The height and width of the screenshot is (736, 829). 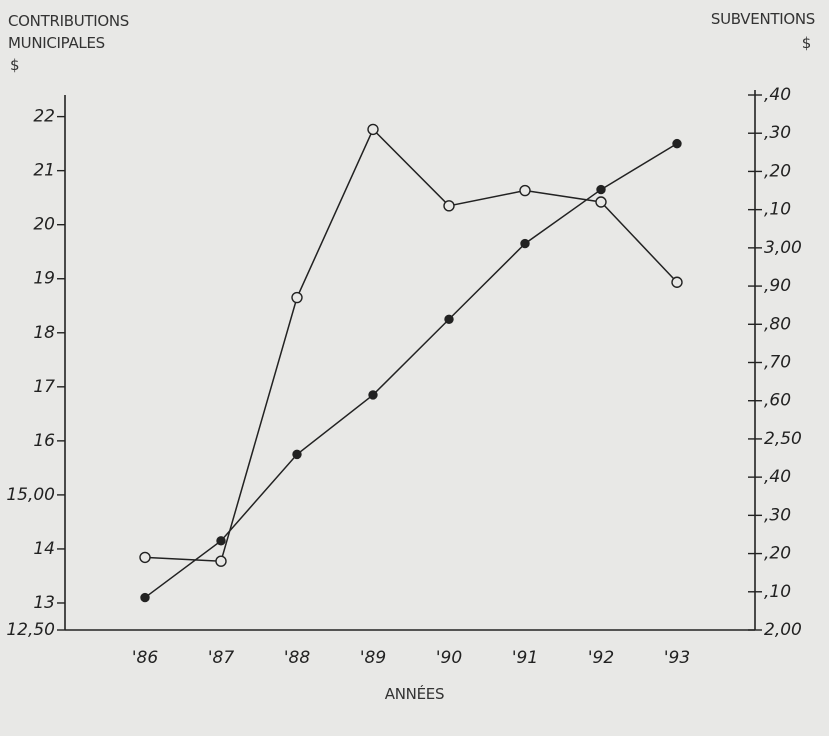 What do you see at coordinates (414, 694) in the screenshot?
I see `x-axis-title: ANNÉES` at bounding box center [414, 694].